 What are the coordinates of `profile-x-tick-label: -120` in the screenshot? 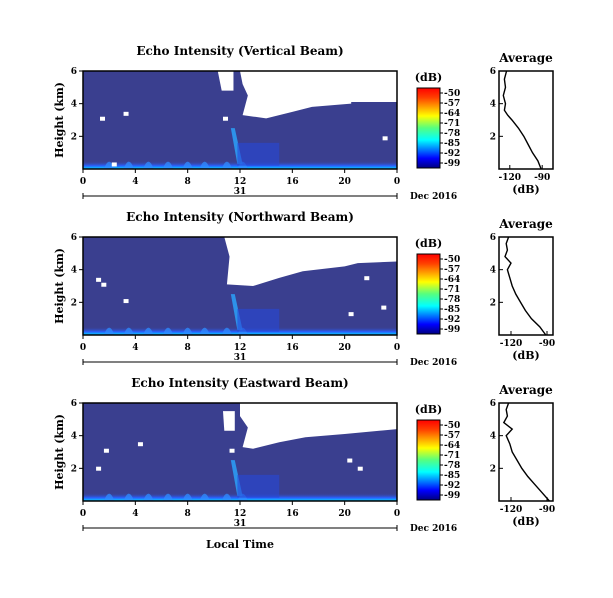 It's located at (511, 510).